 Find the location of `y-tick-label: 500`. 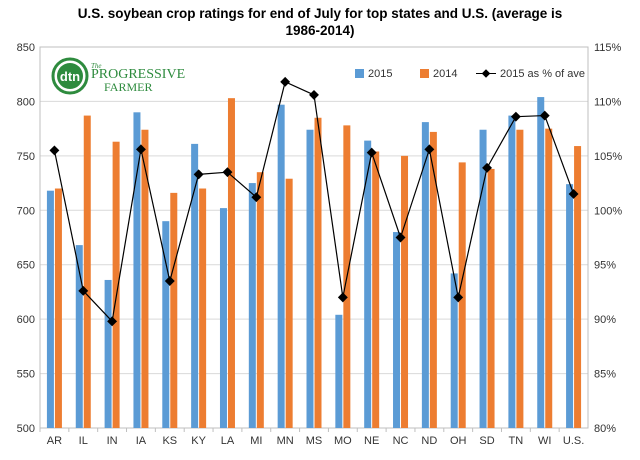

y-tick-label: 500 is located at coordinates (26, 429).